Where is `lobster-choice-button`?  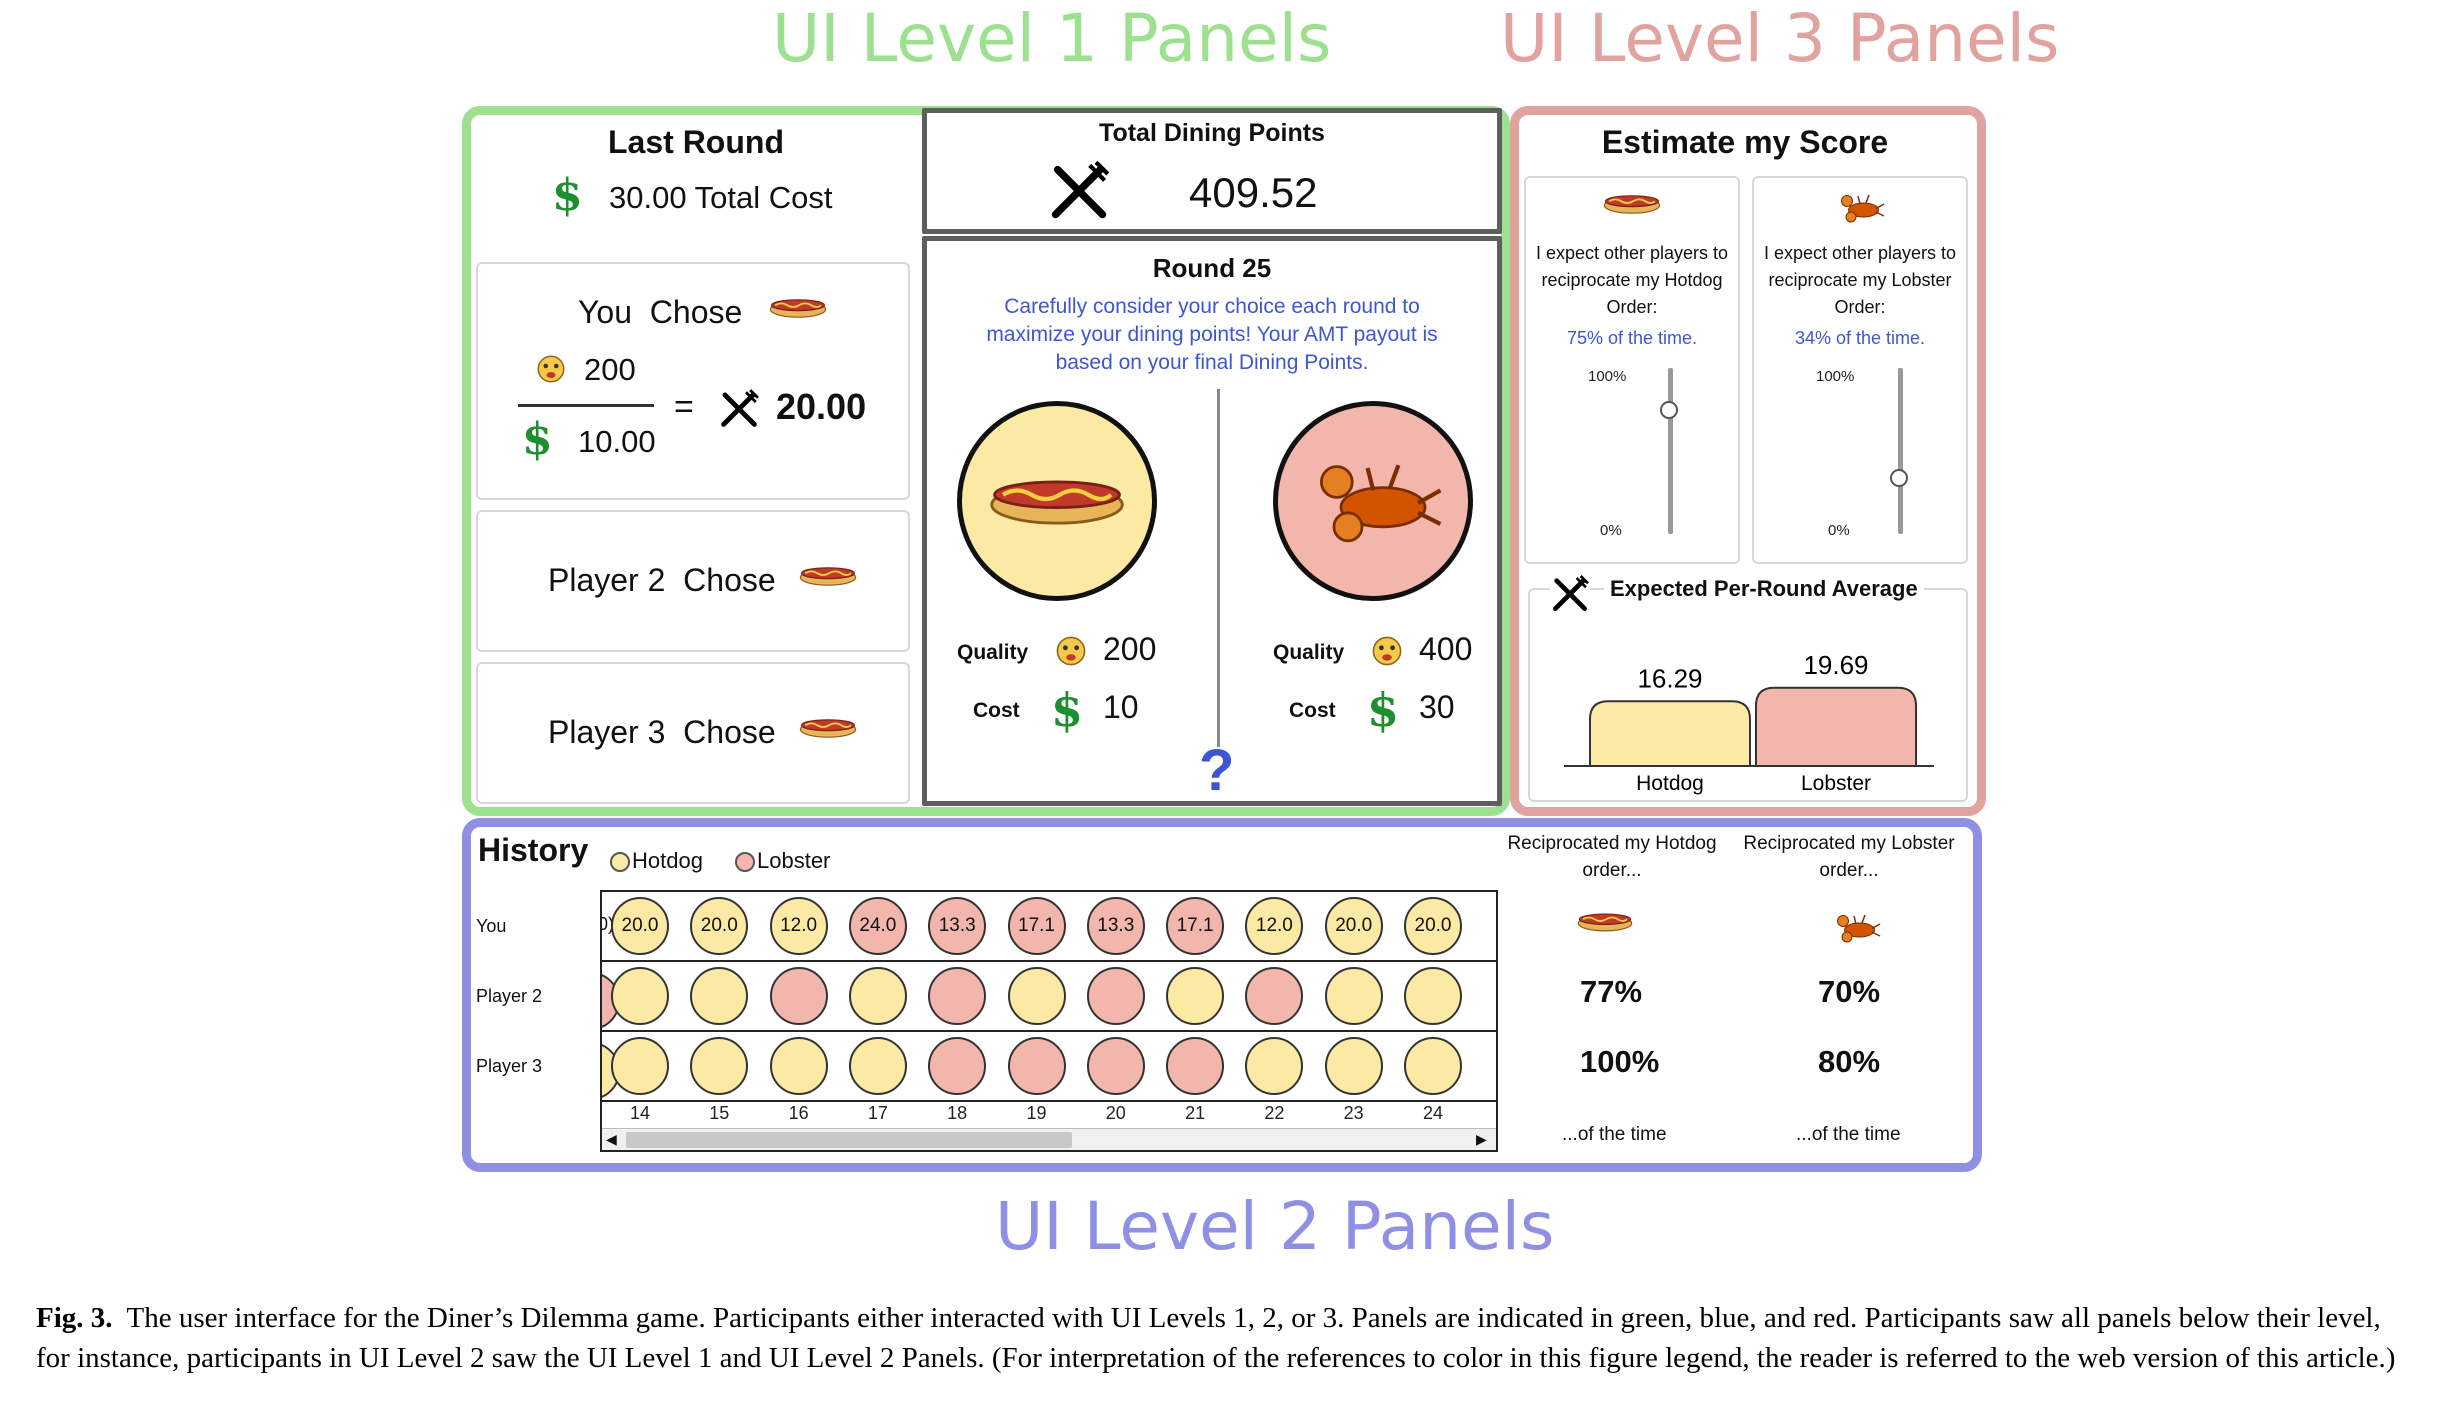 lobster-choice-button is located at coordinates (1373, 501).